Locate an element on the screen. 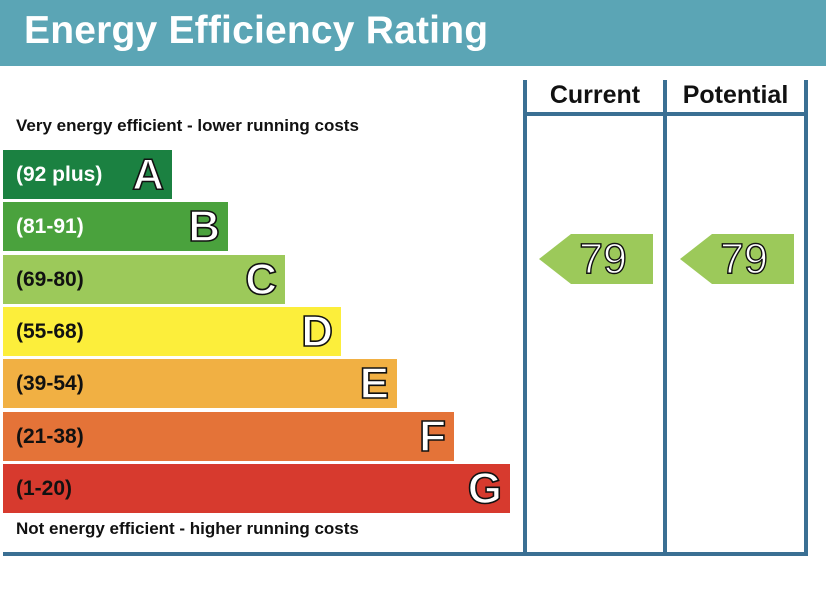 This screenshot has width=826, height=606. bottom-border is located at coordinates (405, 554).